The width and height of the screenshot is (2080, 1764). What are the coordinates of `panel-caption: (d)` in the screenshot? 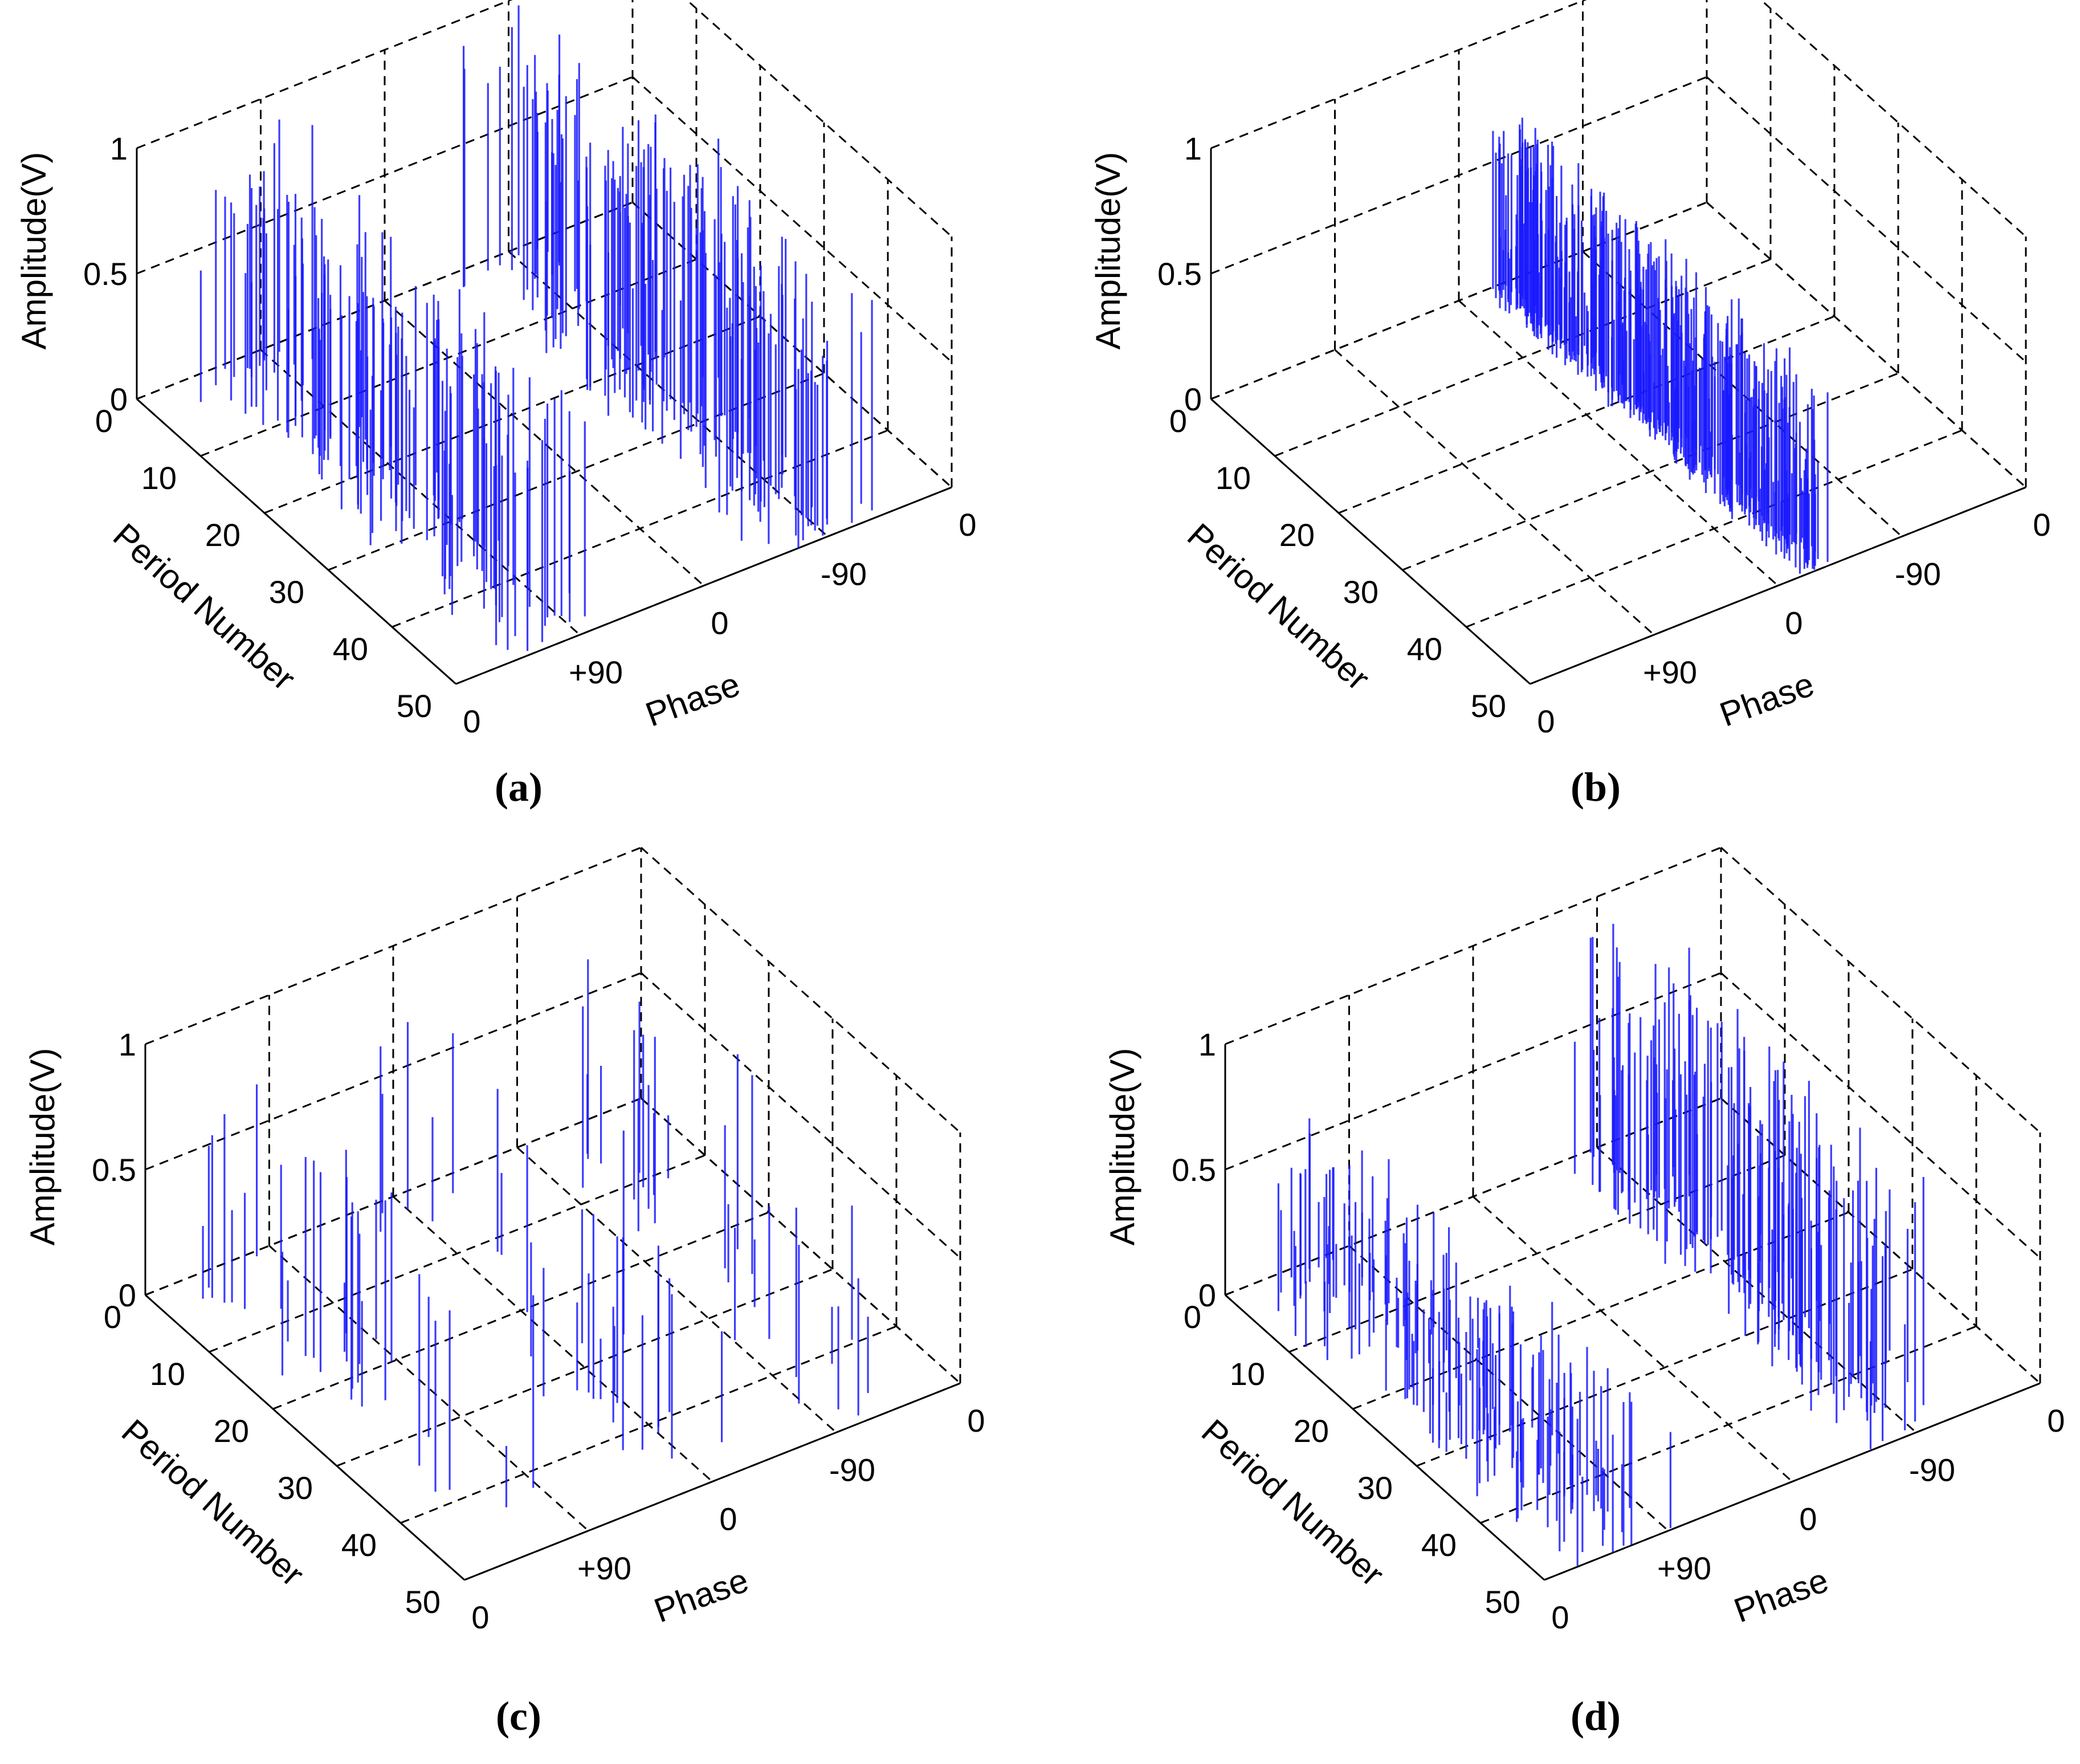 It's located at (1596, 1716).